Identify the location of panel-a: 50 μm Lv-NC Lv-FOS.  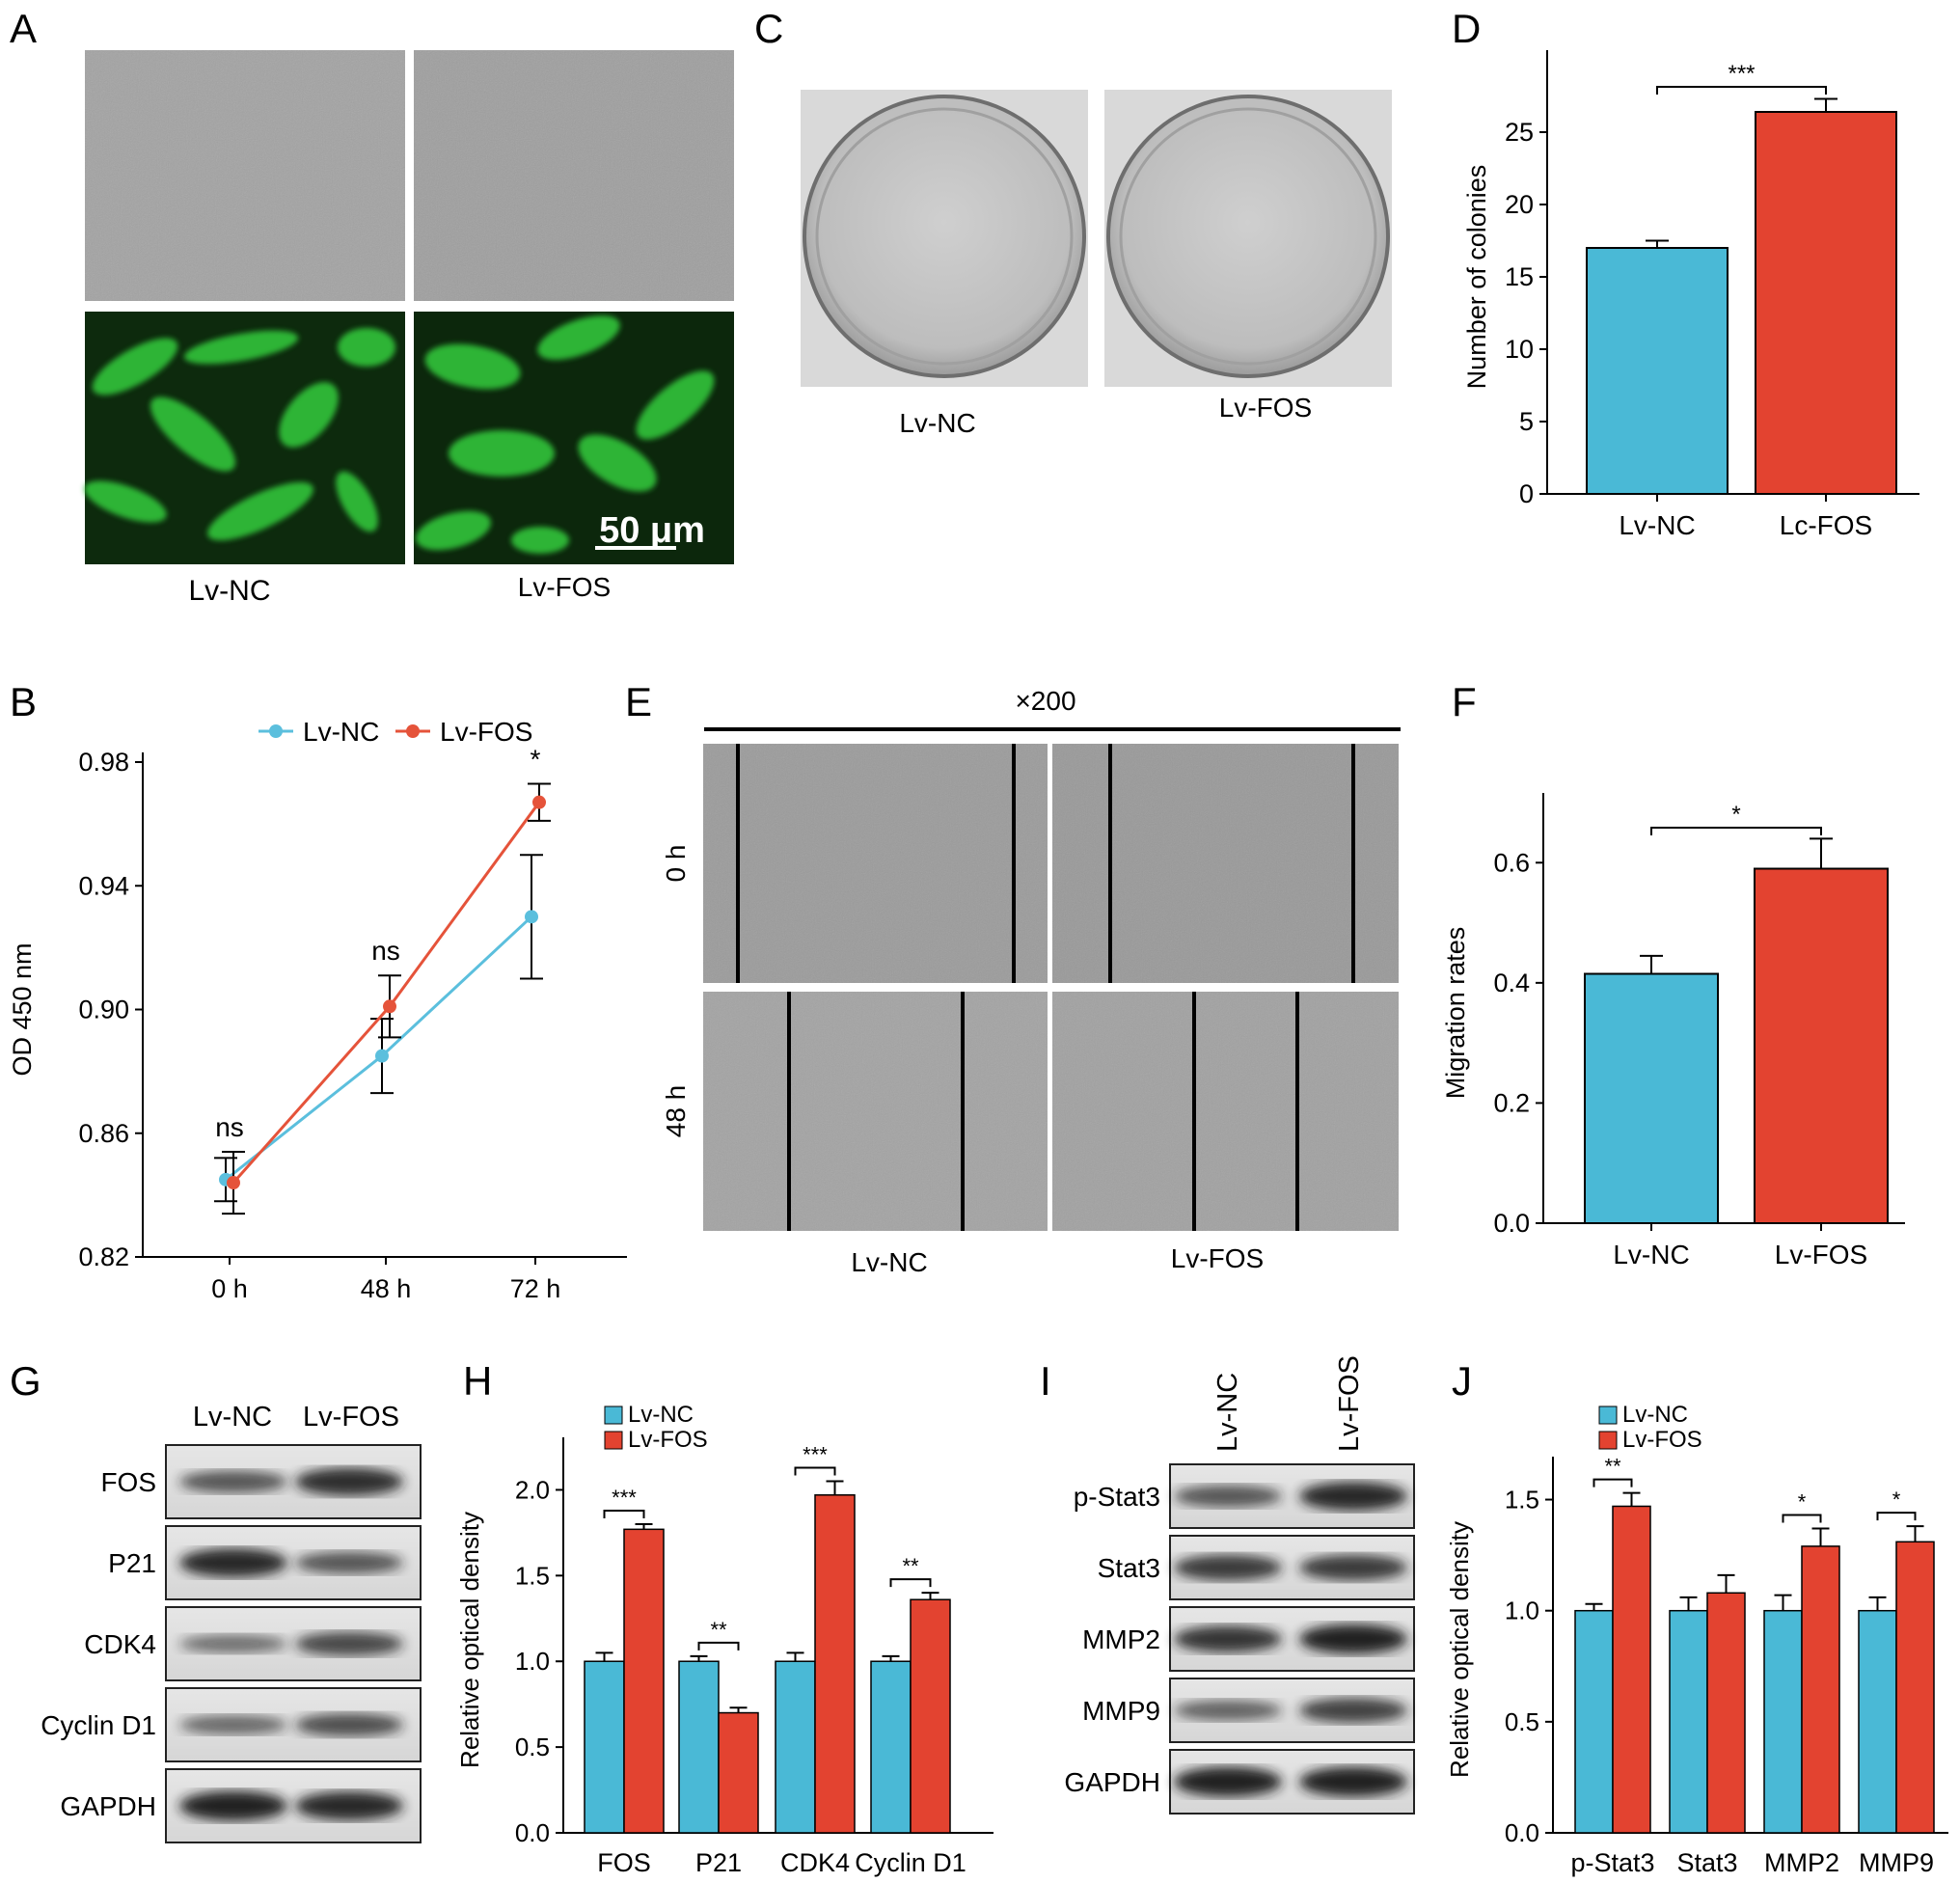
(409, 328).